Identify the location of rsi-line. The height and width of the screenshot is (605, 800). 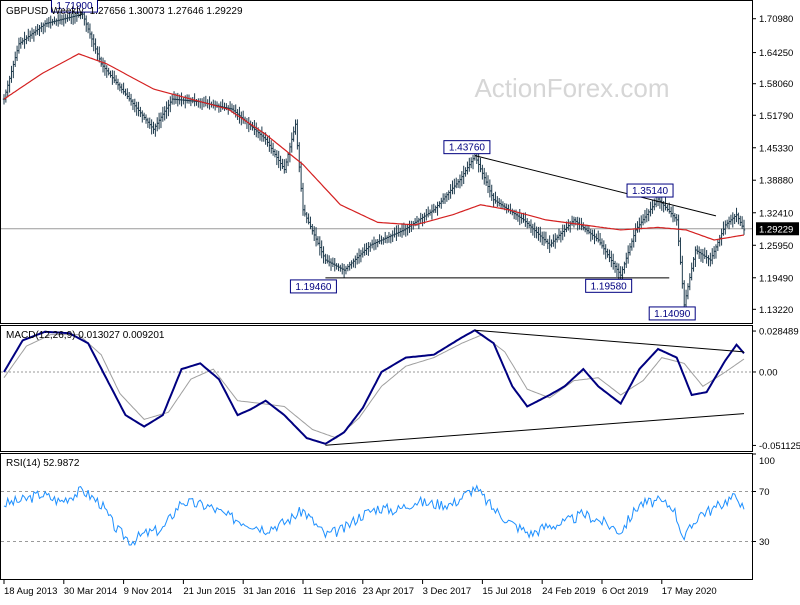
(374, 515).